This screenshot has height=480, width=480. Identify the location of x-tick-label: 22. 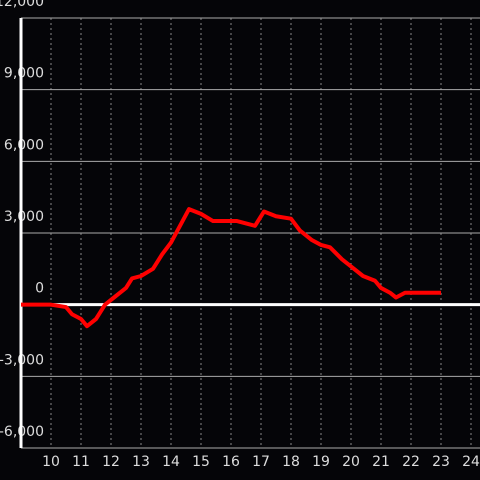
(411, 462).